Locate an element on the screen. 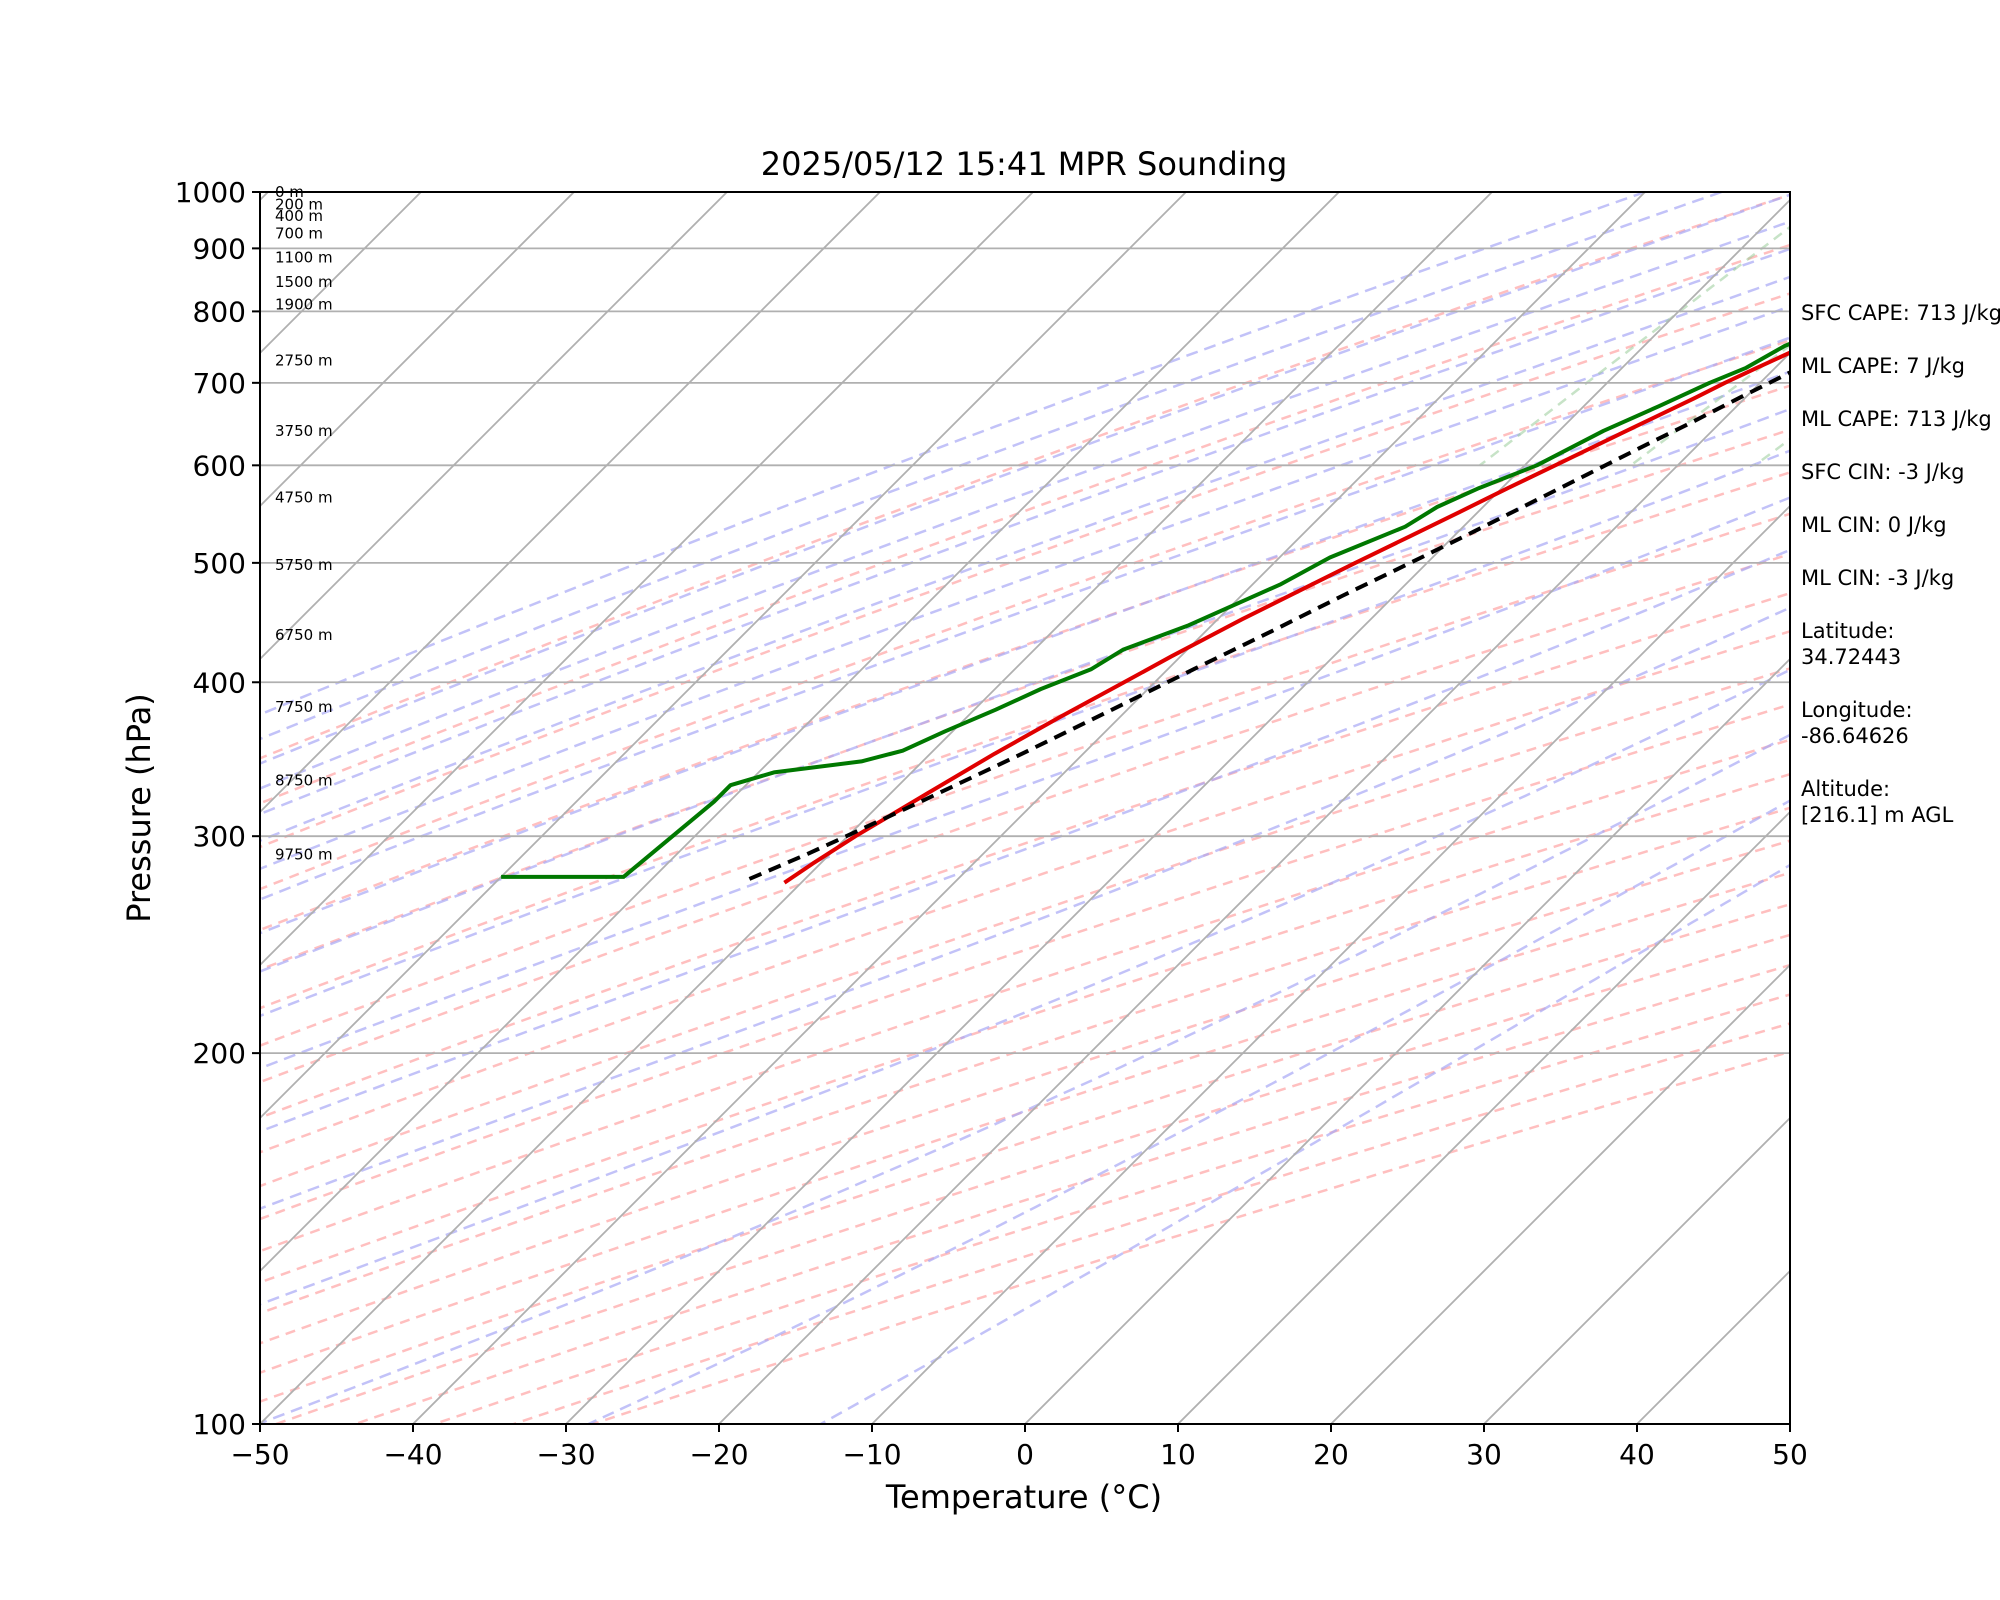 Image resolution: width=2000 pixels, height=1600 pixels. ml-cape-value-2: ML CAPE: 713 J/kg is located at coordinates (1896, 419).